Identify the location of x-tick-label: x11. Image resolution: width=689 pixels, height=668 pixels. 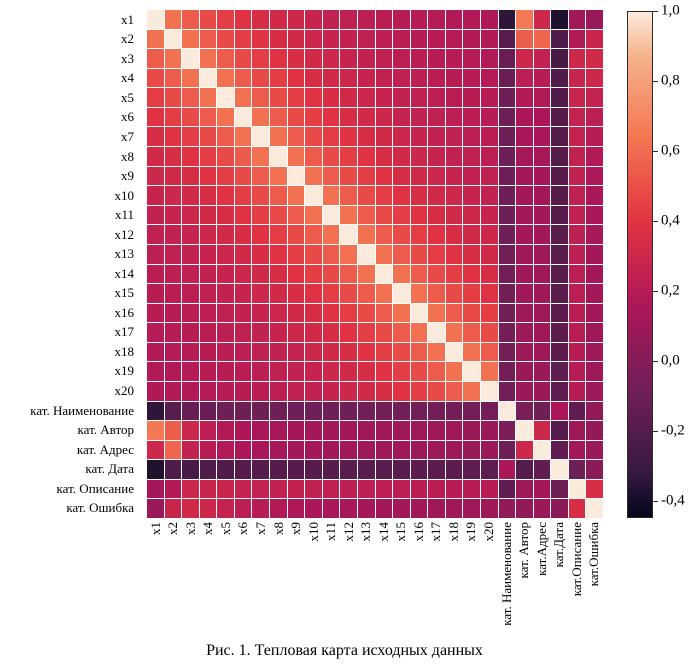
(331, 586).